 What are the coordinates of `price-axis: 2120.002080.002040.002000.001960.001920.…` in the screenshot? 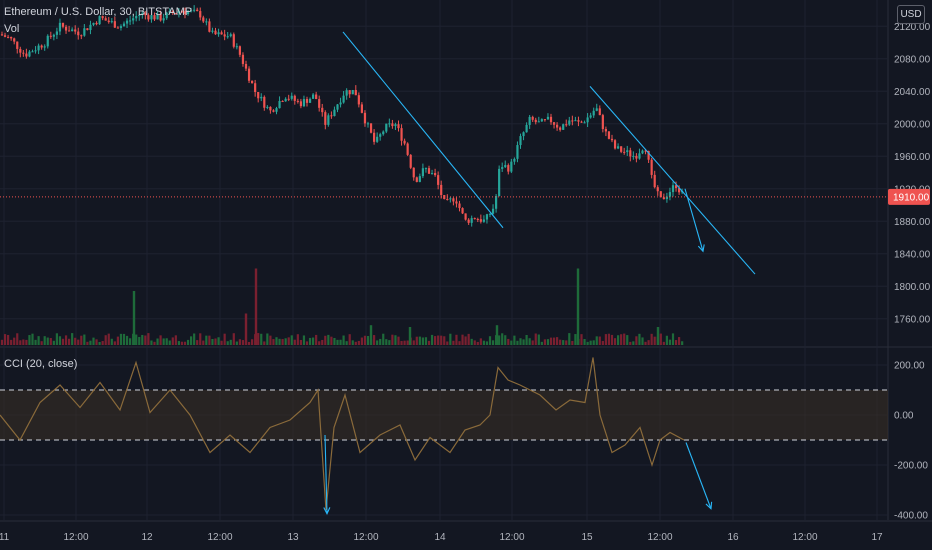 It's located at (909, 174).